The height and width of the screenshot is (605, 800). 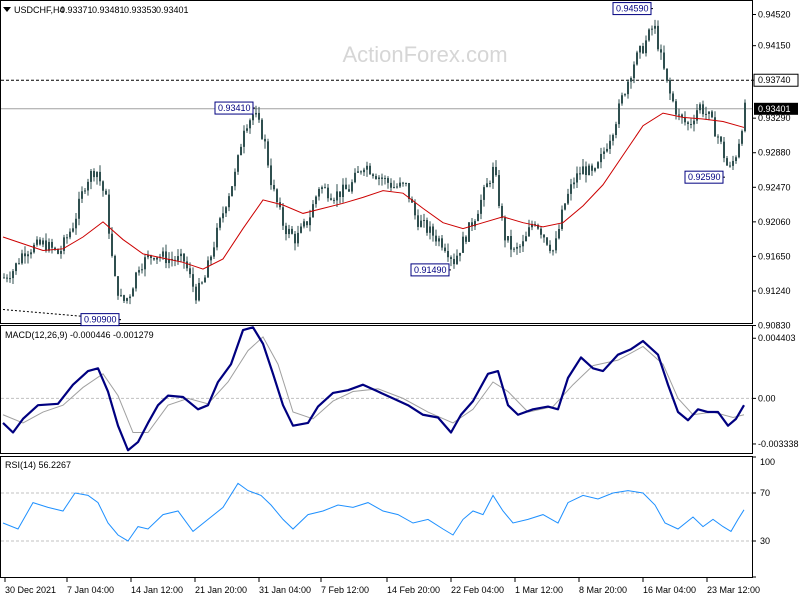 I want to click on annotation-label: 0.94590, so click(x=632, y=9).